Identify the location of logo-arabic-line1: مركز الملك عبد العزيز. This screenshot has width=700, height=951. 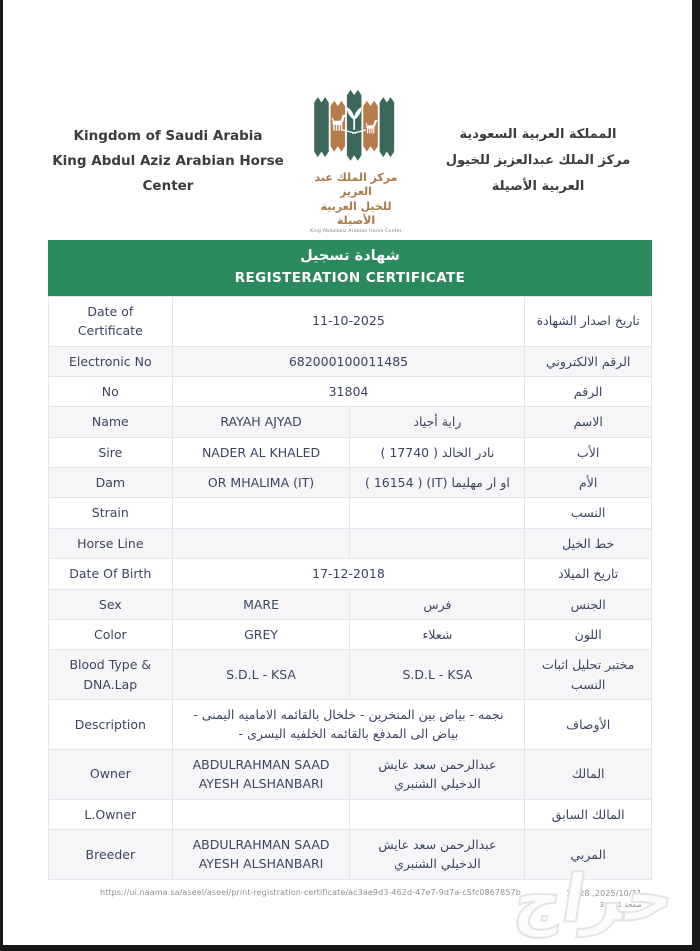
(356, 185).